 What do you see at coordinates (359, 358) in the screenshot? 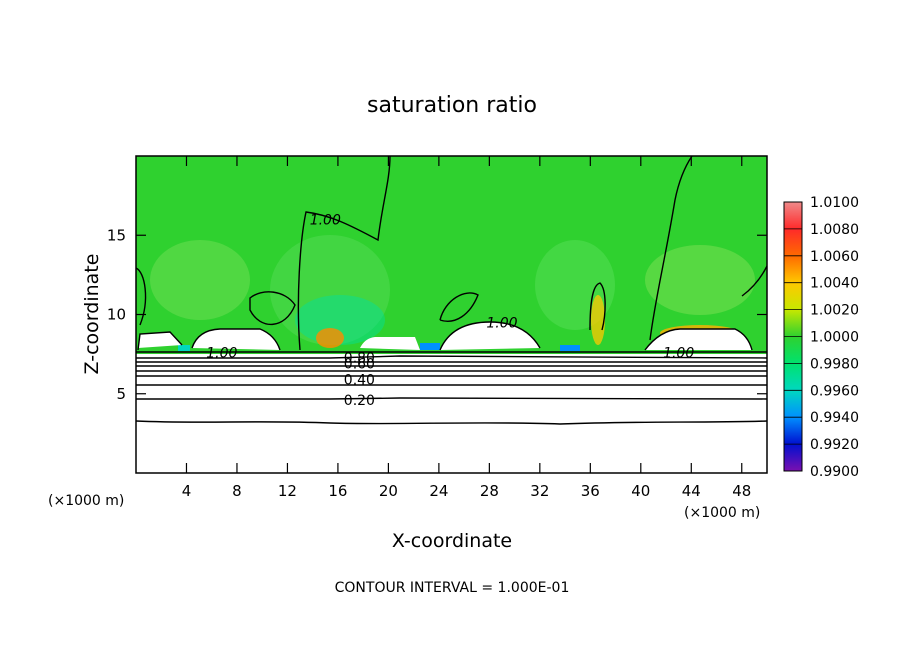
I see `contour-label: 0.80` at bounding box center [359, 358].